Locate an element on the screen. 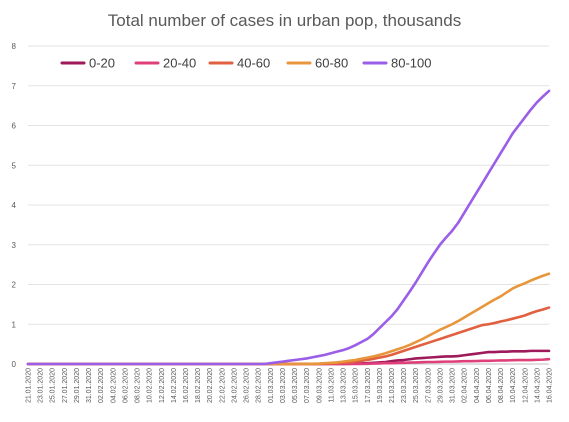 The width and height of the screenshot is (569, 422). x-tick-label: 26.02.2020 is located at coordinates (247, 385).